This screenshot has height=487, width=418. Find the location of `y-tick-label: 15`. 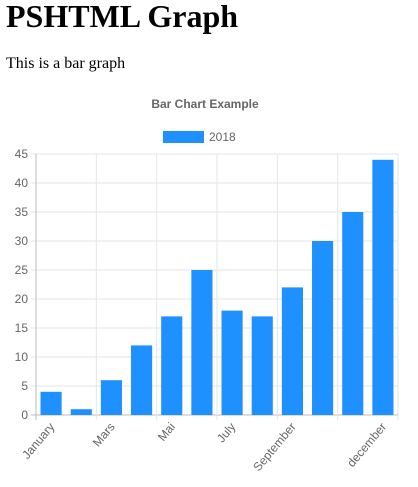

y-tick-label: 15 is located at coordinates (22, 328).